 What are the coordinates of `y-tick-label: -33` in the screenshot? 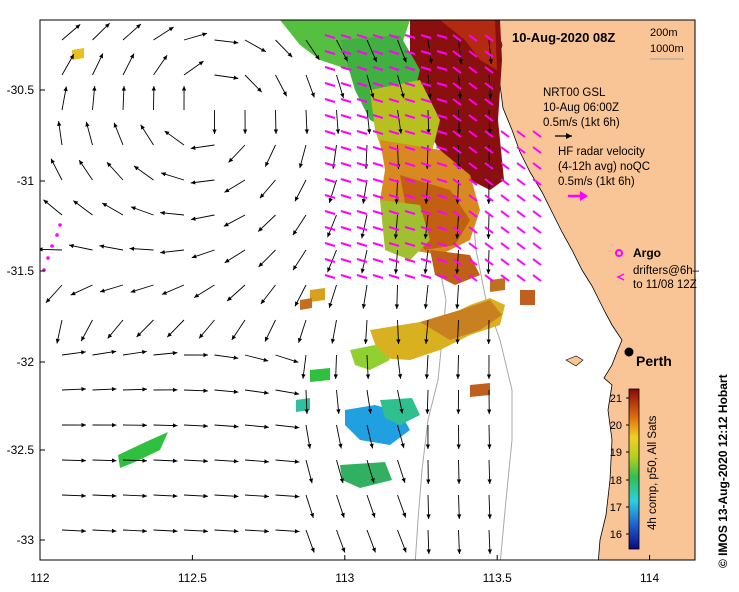 It's located at (26, 540).